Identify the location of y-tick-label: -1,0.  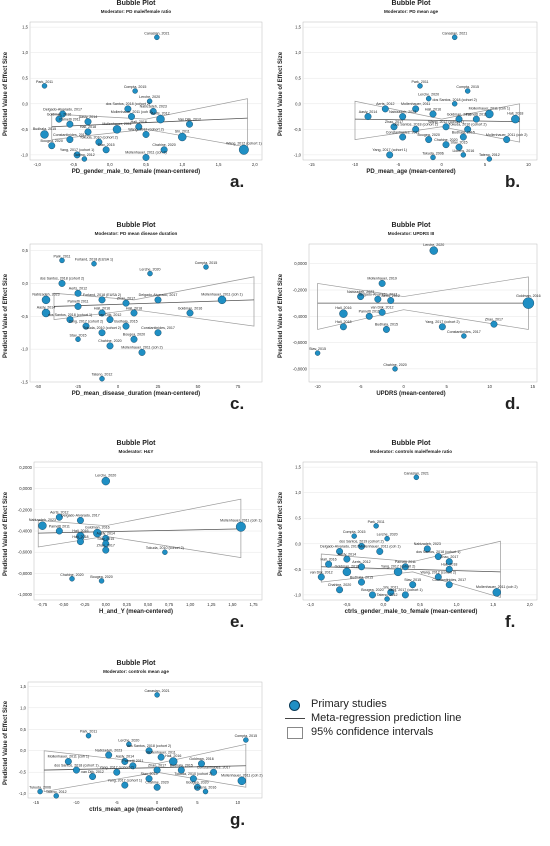
(25, 349).